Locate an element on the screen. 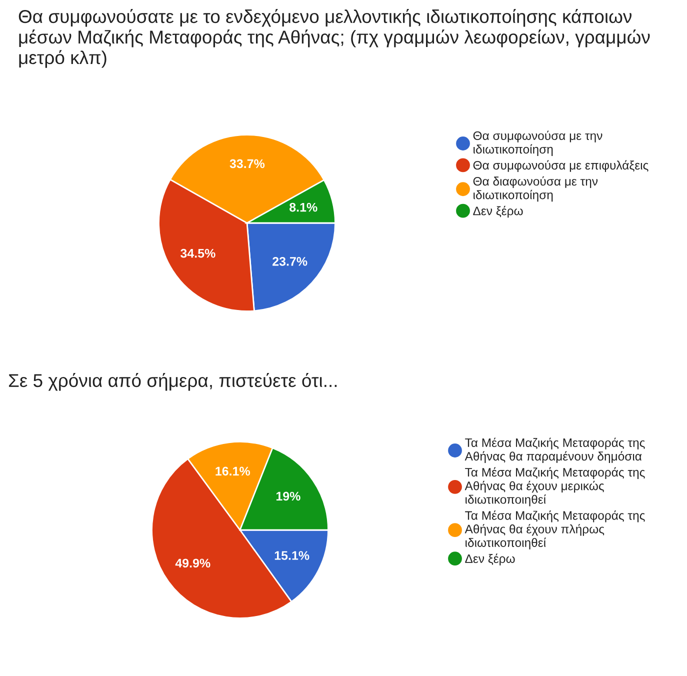 The image size is (687, 676). data-label: 49.9% is located at coordinates (192, 563).